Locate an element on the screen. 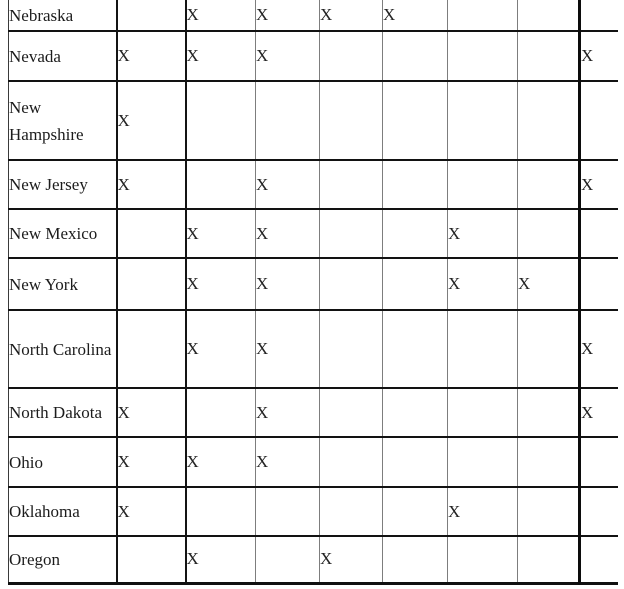 The height and width of the screenshot is (589, 624). table-row: New York X X X X is located at coordinates (313, 284).